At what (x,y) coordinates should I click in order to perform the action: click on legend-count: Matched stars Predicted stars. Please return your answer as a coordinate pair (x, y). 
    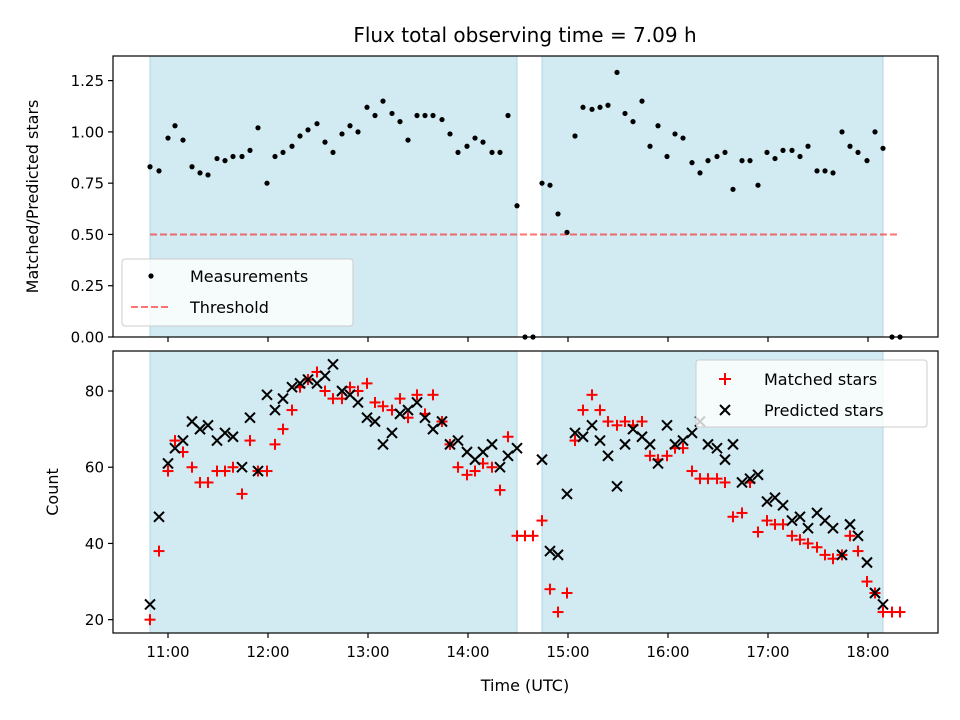
    Looking at the image, I should click on (811, 393).